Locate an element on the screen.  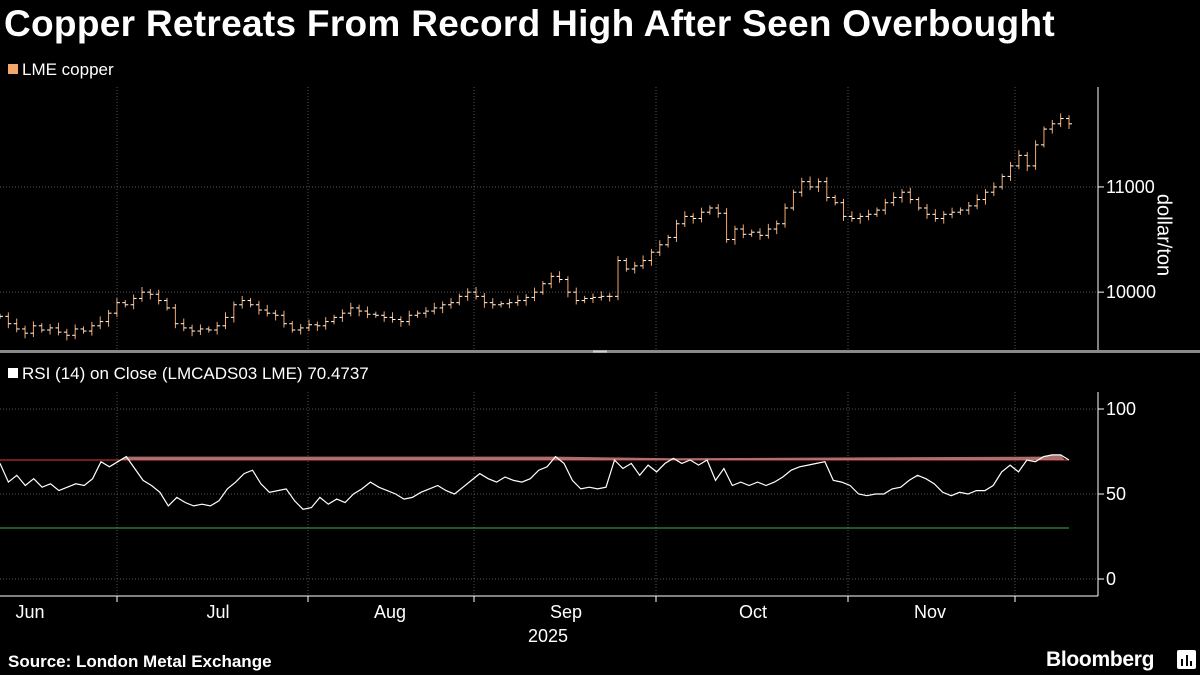
legend-label-rsi: RSI (14) on Close (LMCADS03 LME) 70.4737 is located at coordinates (195, 373).